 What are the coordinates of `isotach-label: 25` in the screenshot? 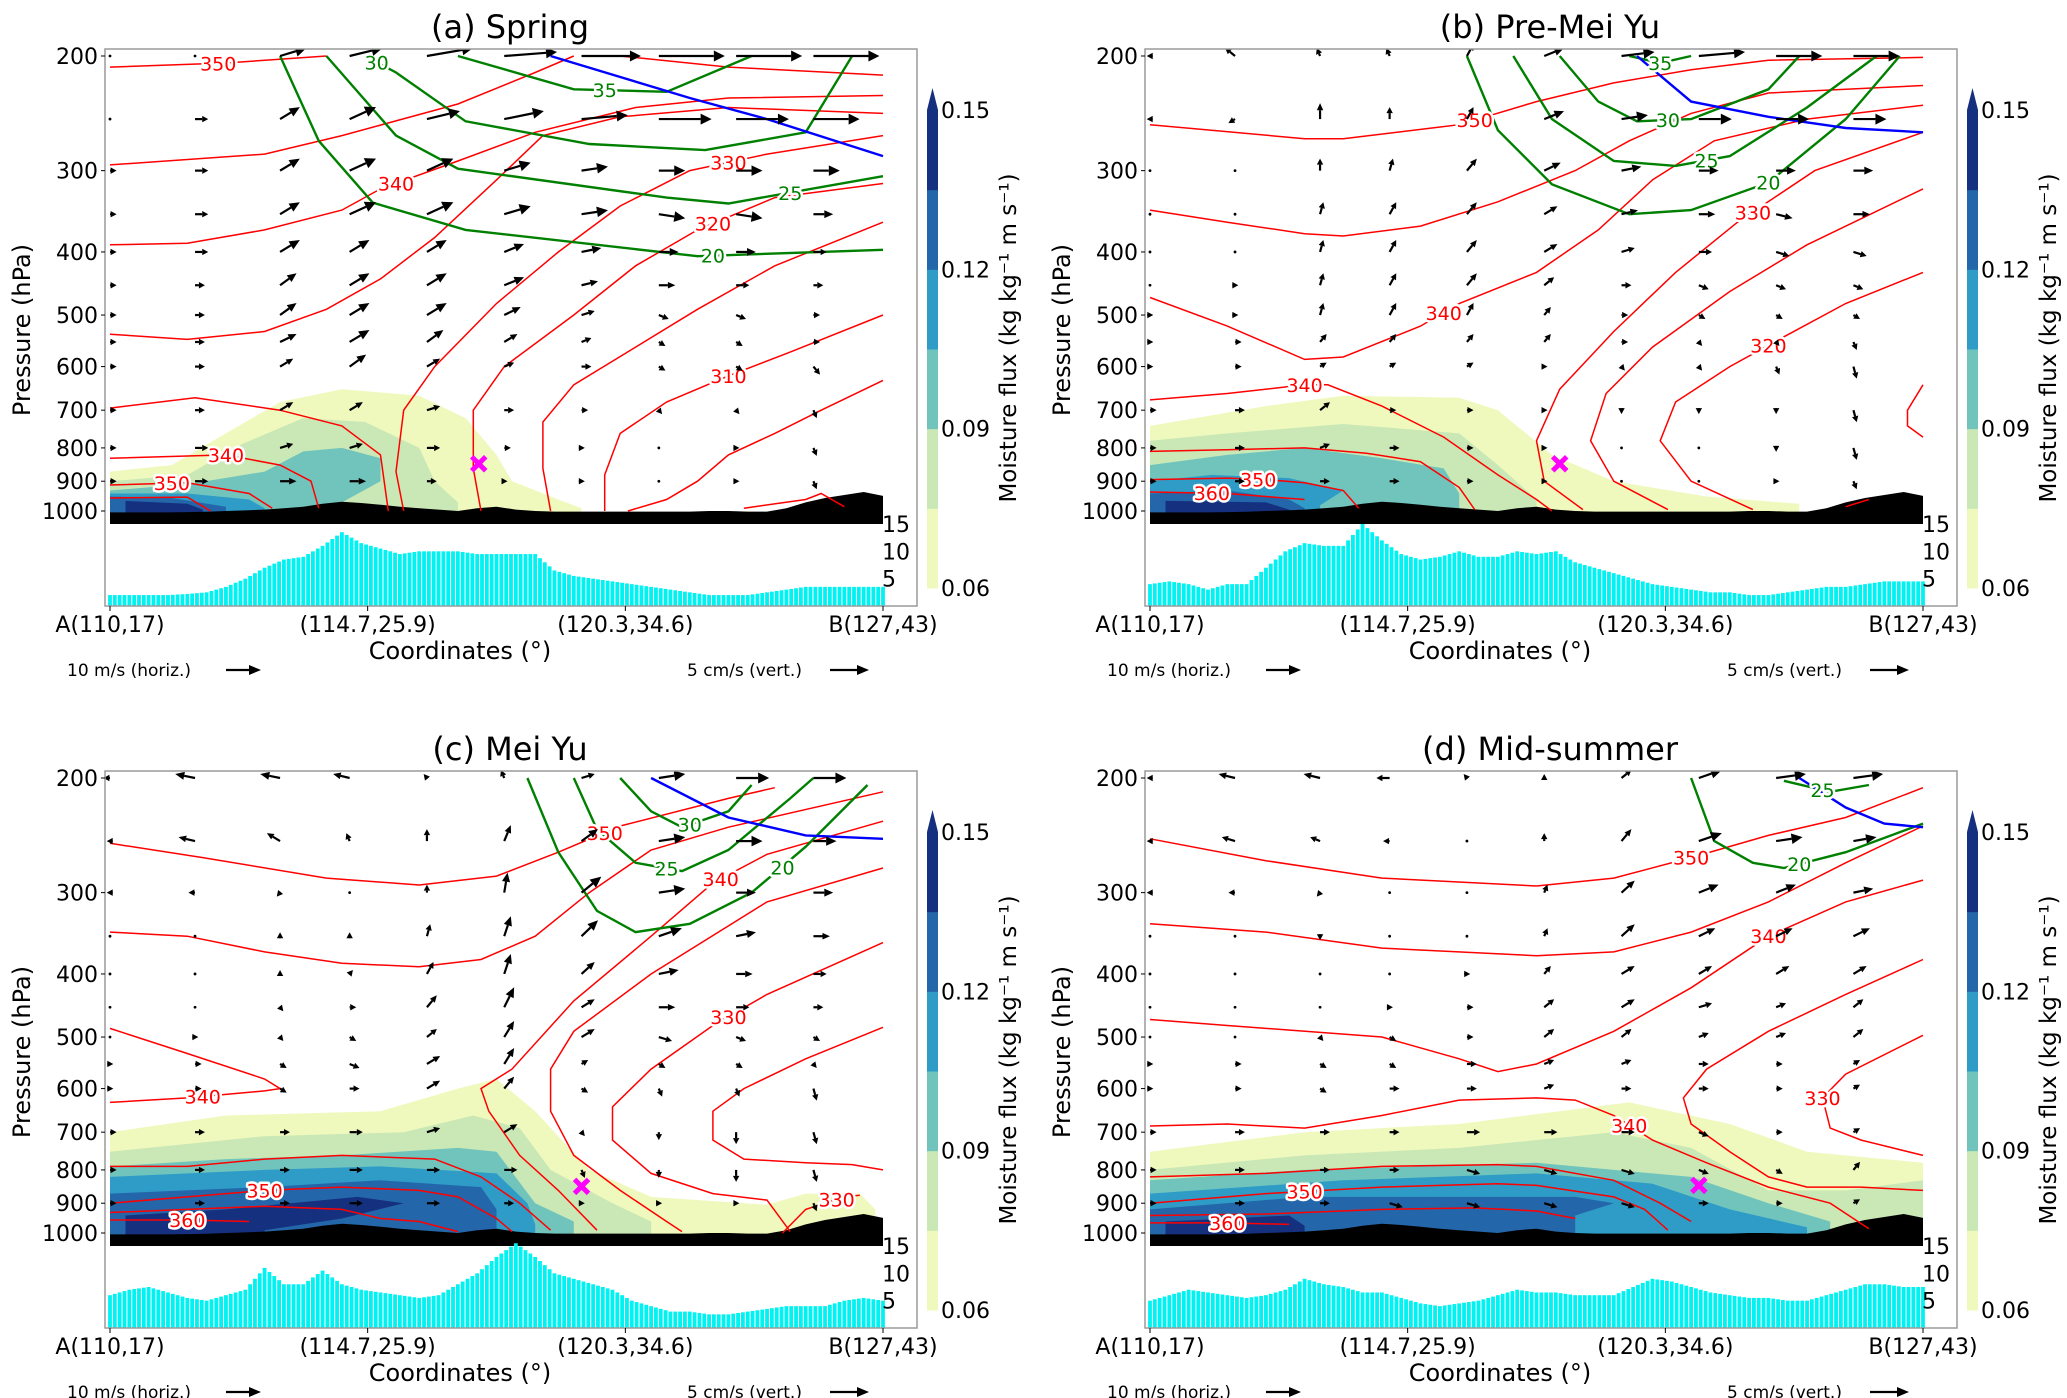 It's located at (1822, 791).